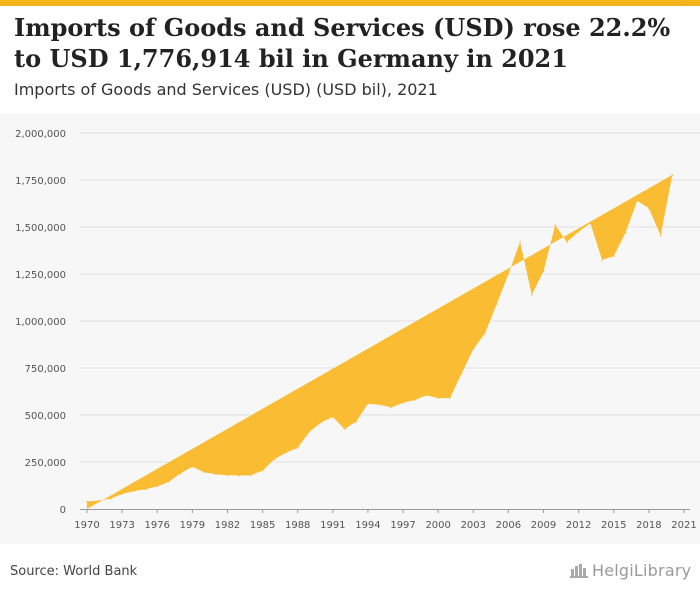  Describe the element at coordinates (613, 525) in the screenshot. I see `x-tick-label: 2015` at that location.